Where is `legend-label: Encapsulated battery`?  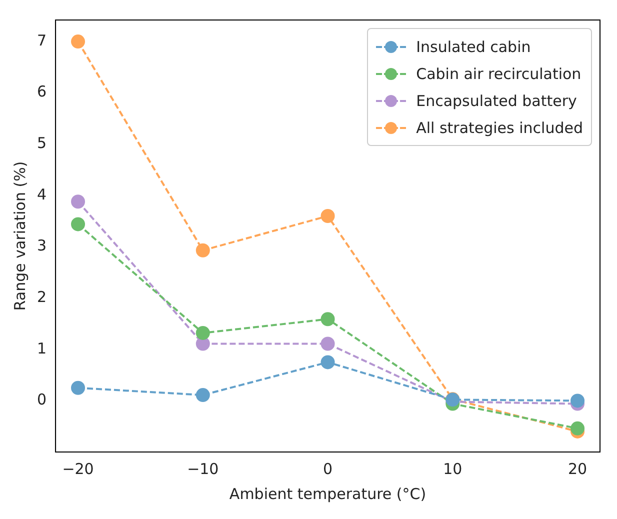
legend-label: Encapsulated battery is located at coordinates (496, 101).